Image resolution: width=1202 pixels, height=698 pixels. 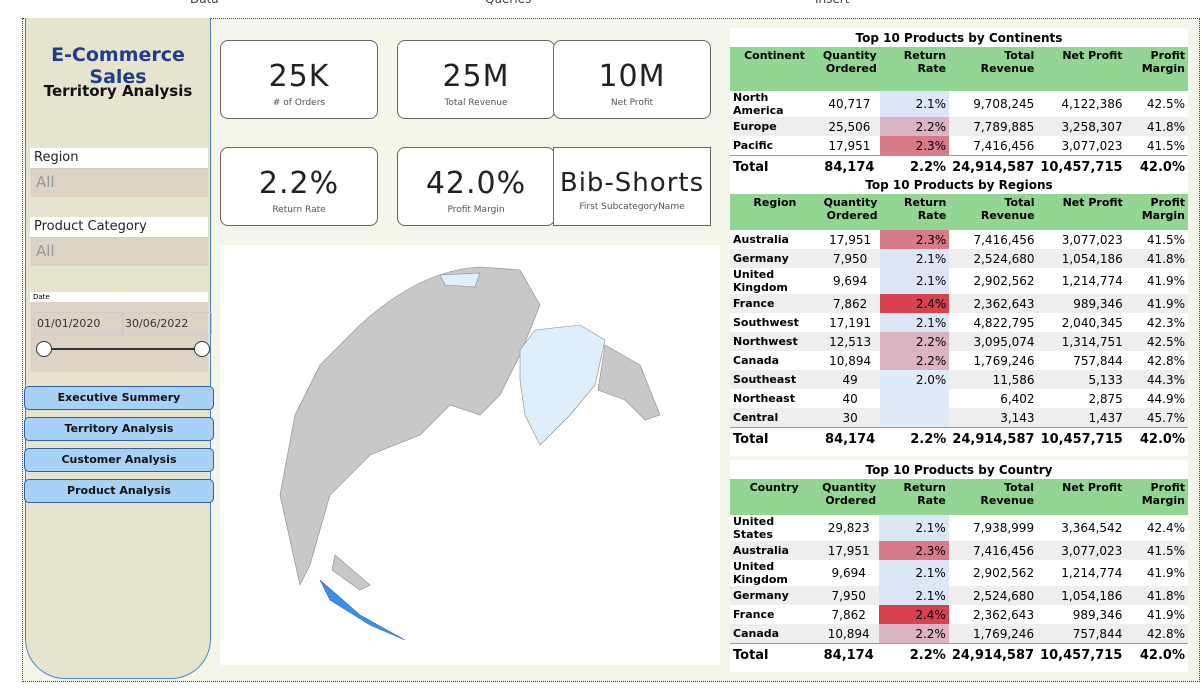 I want to click on cell: Pacific, so click(x=753, y=145).